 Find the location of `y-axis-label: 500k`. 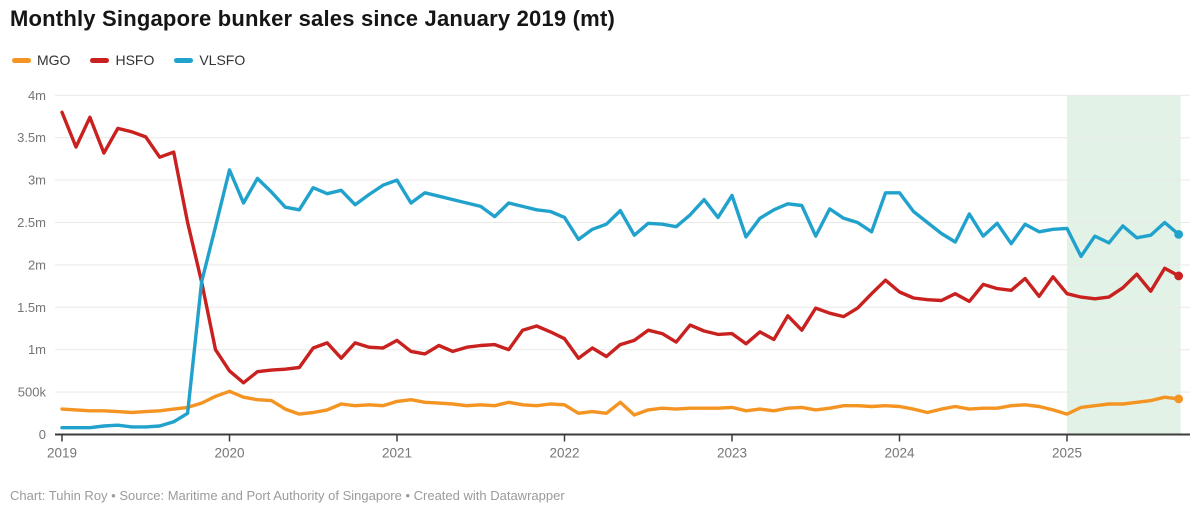

y-axis-label: 500k is located at coordinates (32, 392).